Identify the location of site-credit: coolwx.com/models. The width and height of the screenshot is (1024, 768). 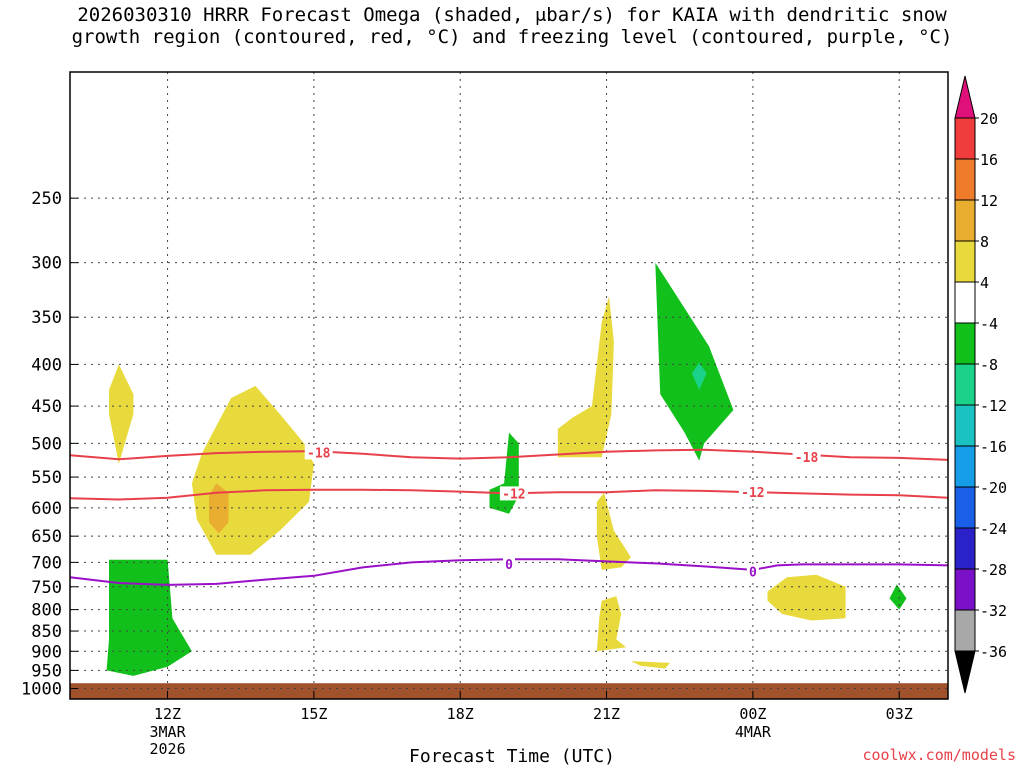
(939, 755).